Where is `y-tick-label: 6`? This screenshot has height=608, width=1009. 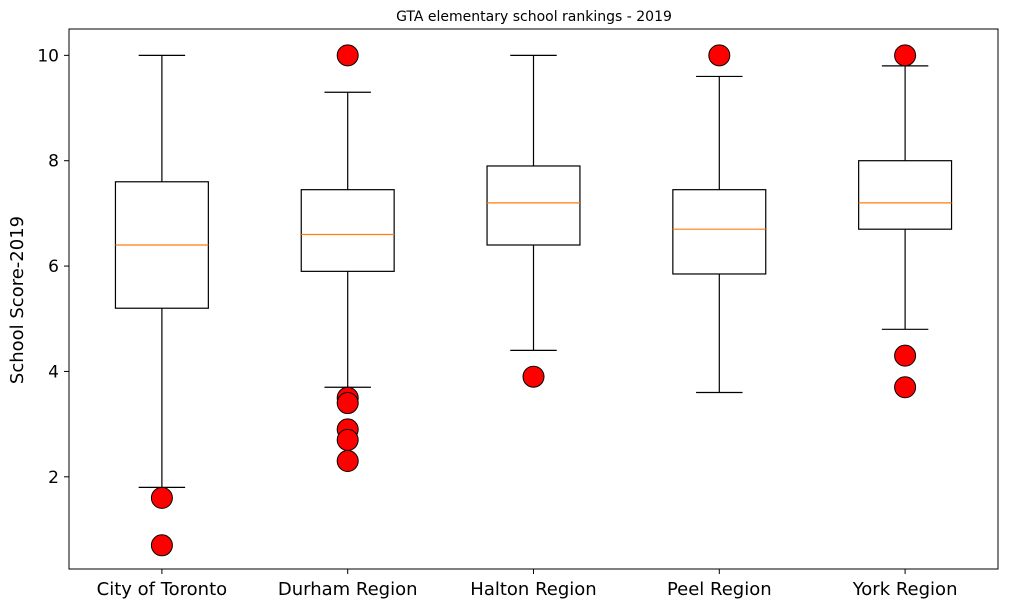 y-tick-label: 6 is located at coordinates (53, 267).